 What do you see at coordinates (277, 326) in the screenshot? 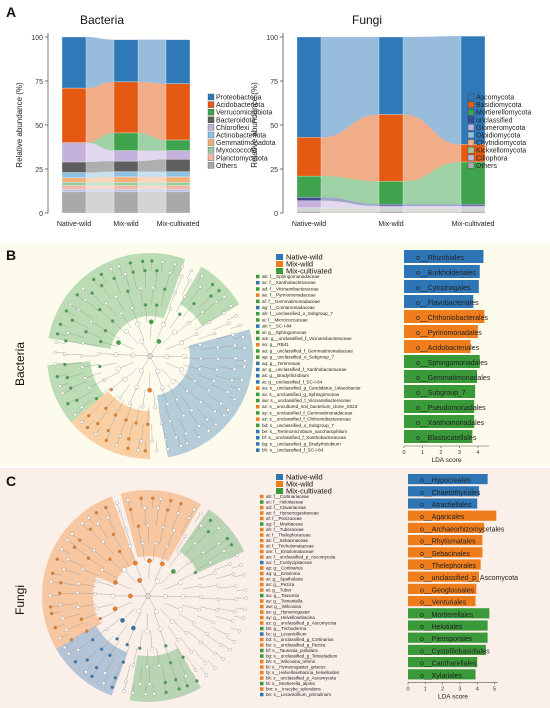
I see `taxon-list-item: ak: f__SC-I-84` at bounding box center [277, 326].